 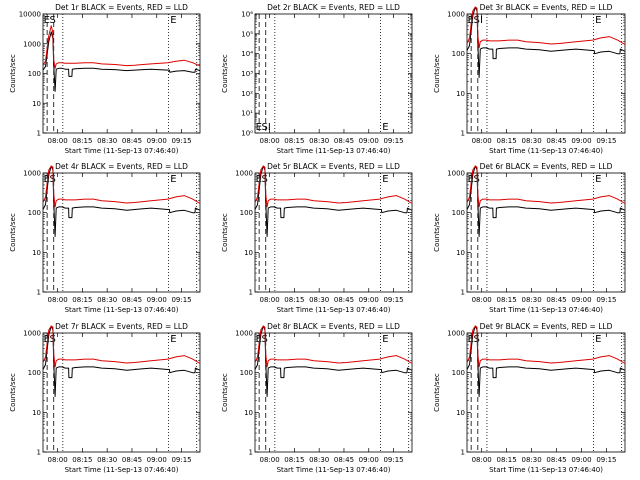 I want to click on y-tick-label: 10⁴, so click(x=247, y=54).